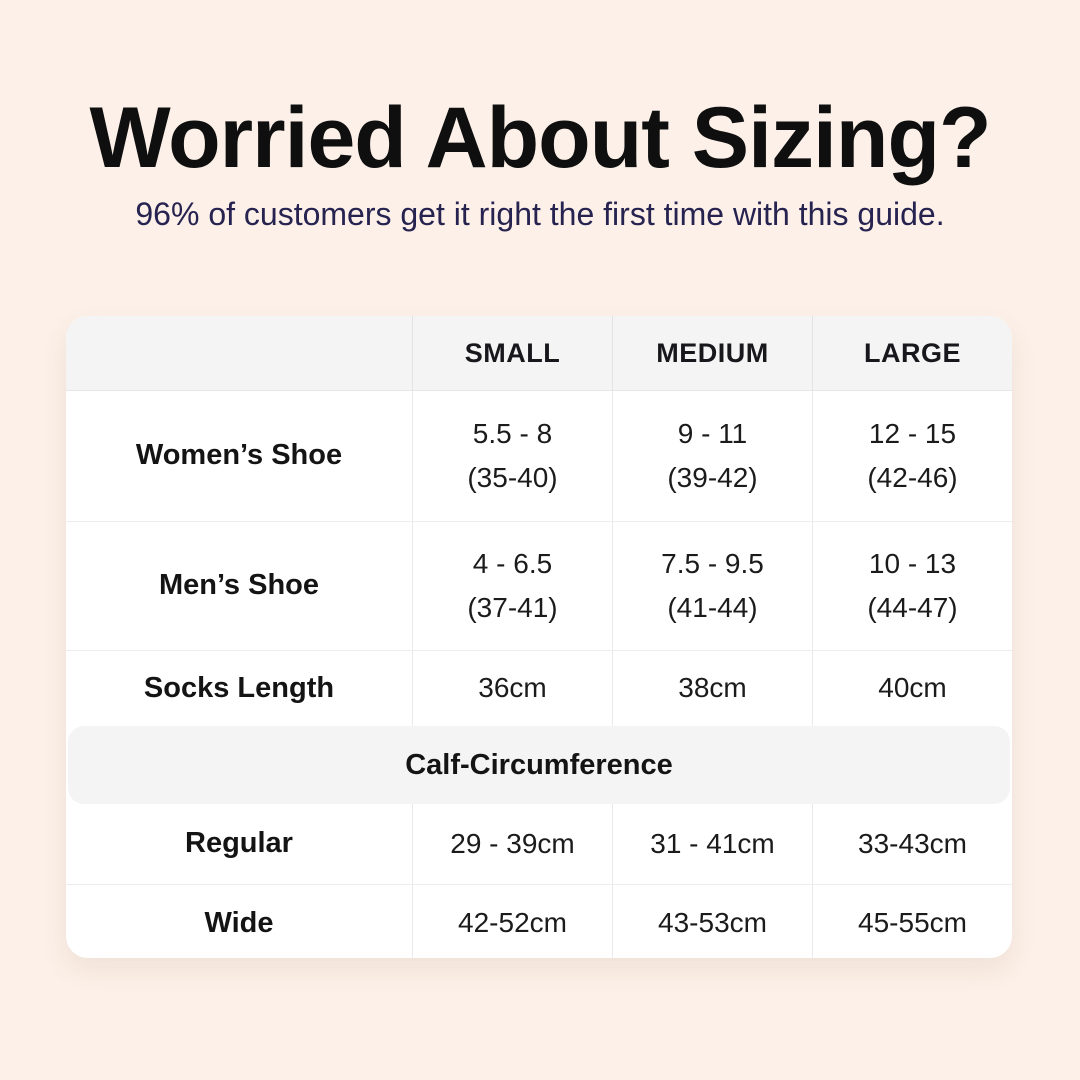 This screenshot has height=1080, width=1080. I want to click on table-cell: 38cm, so click(712, 688).